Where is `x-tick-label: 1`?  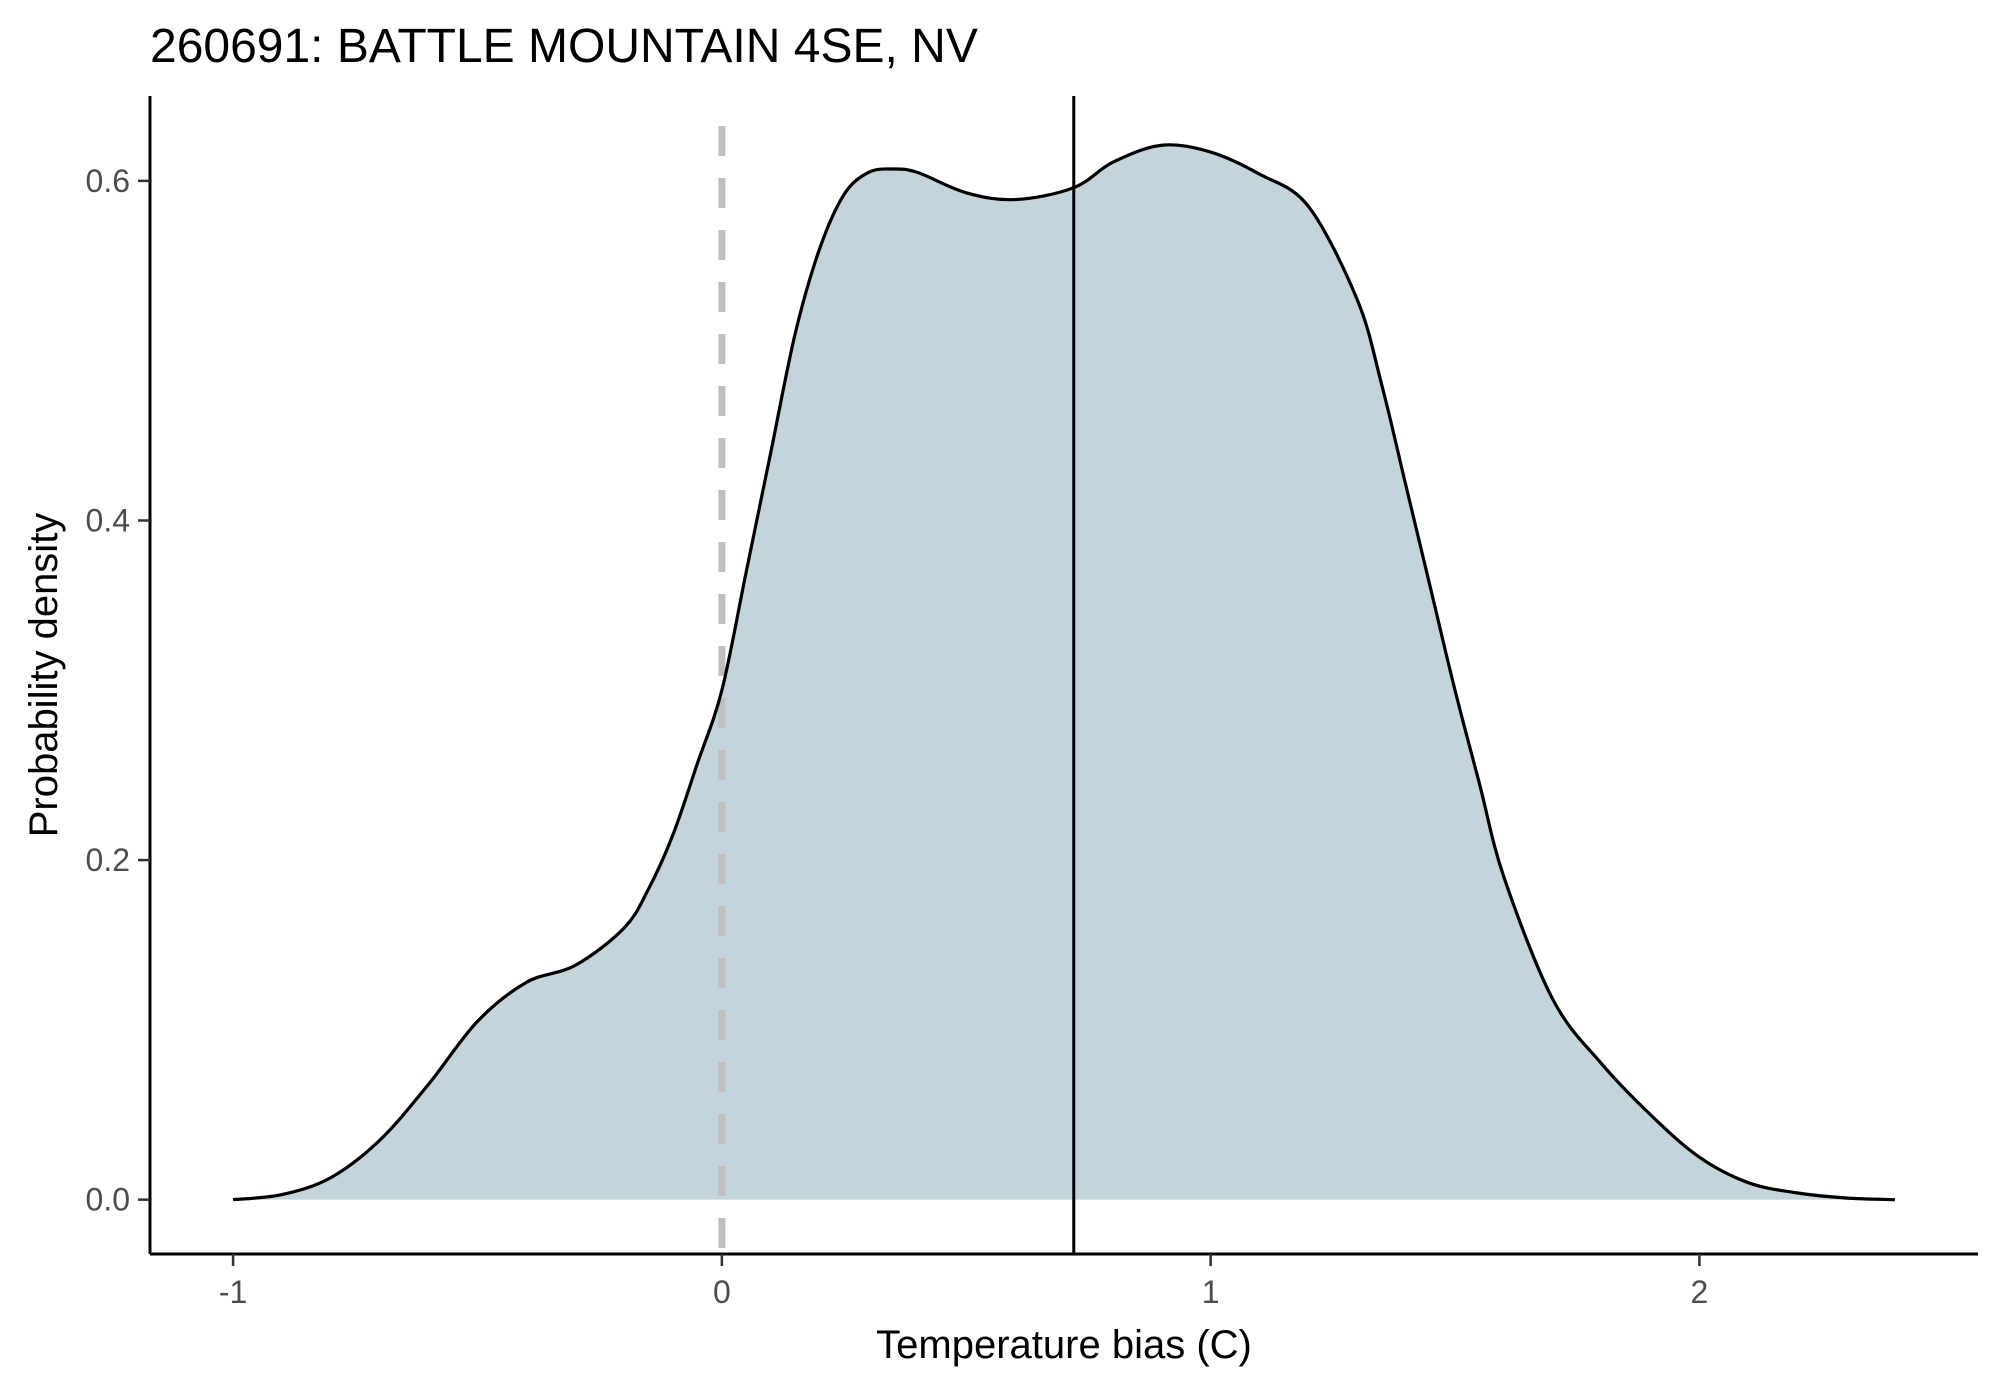
x-tick-label: 1 is located at coordinates (1211, 1292).